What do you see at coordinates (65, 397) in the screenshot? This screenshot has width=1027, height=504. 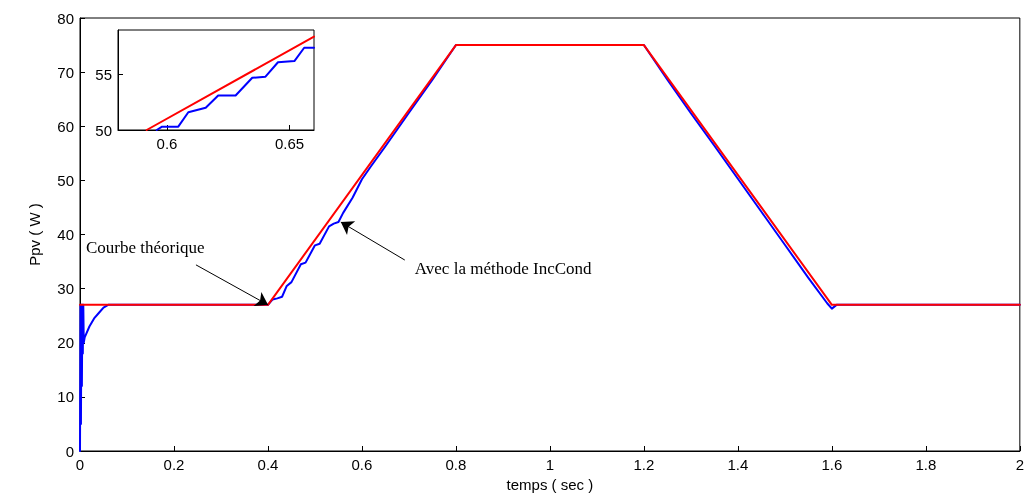 I see `y-tick-label: 10` at bounding box center [65, 397].